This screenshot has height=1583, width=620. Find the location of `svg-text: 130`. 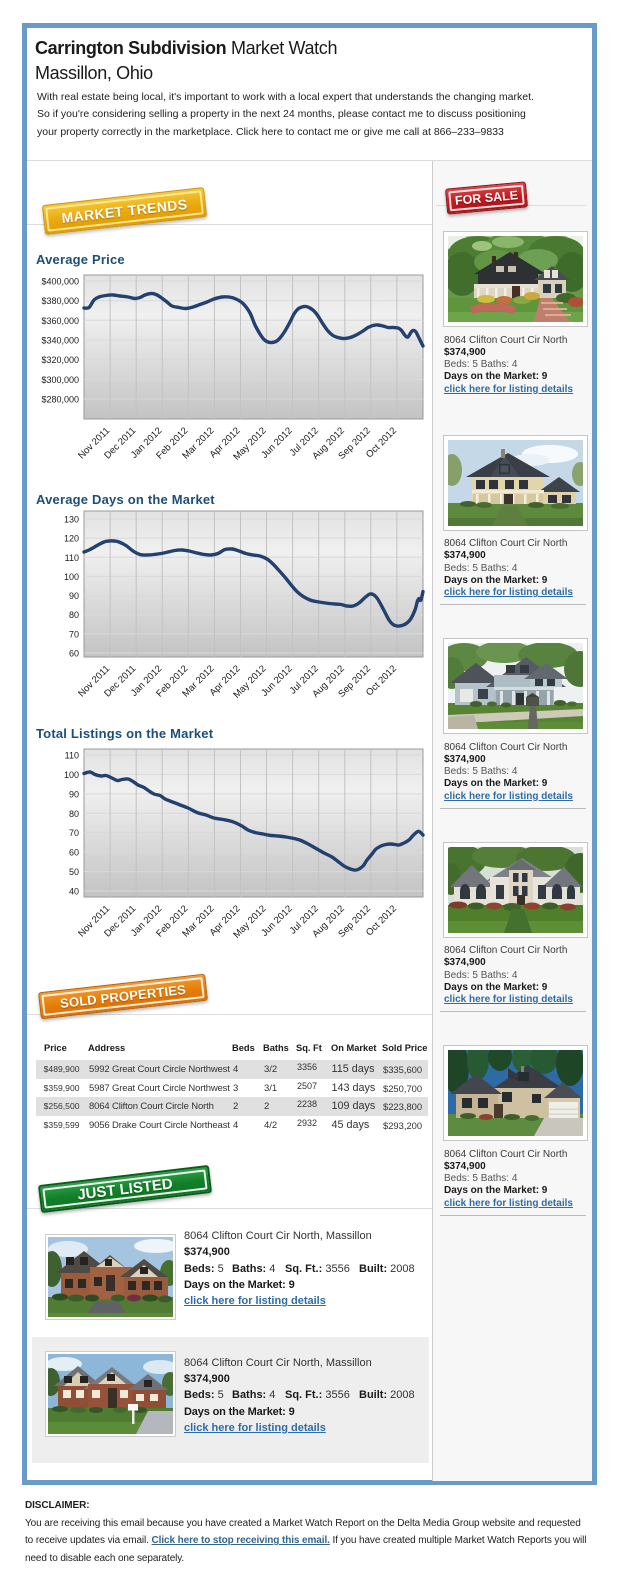

svg-text: 130 is located at coordinates (71, 520).